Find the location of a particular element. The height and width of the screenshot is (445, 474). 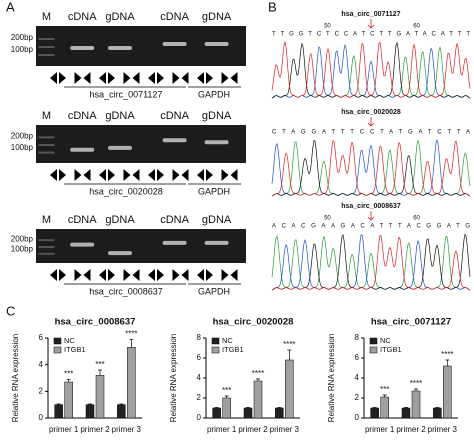

y-axis-label: Relative RNA expression is located at coordinates (173, 378).